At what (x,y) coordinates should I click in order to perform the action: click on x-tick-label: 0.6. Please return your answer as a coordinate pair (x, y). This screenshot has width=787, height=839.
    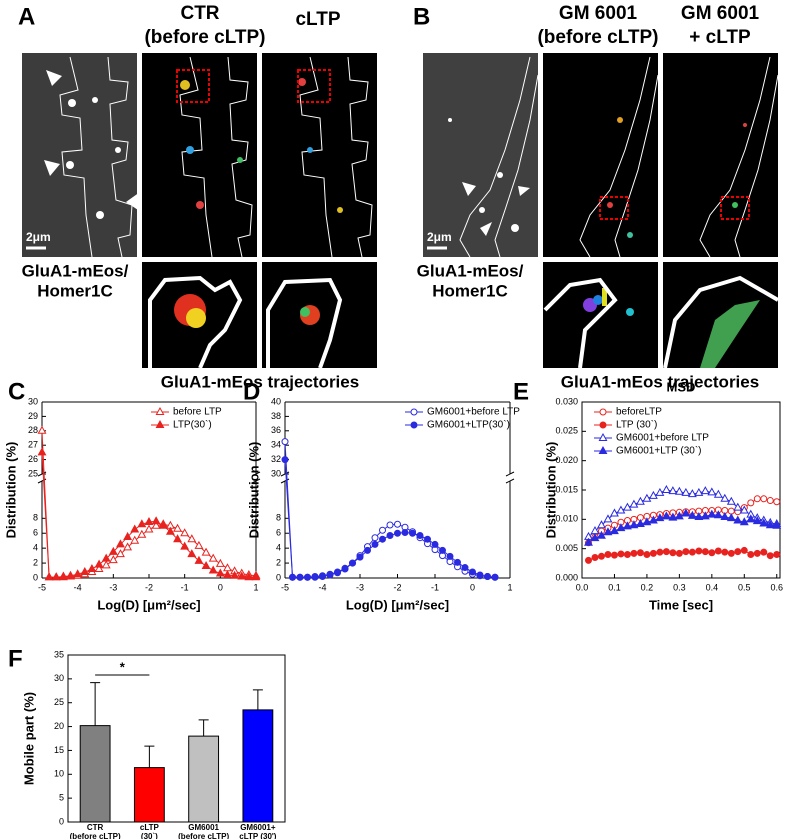
    Looking at the image, I should click on (776, 587).